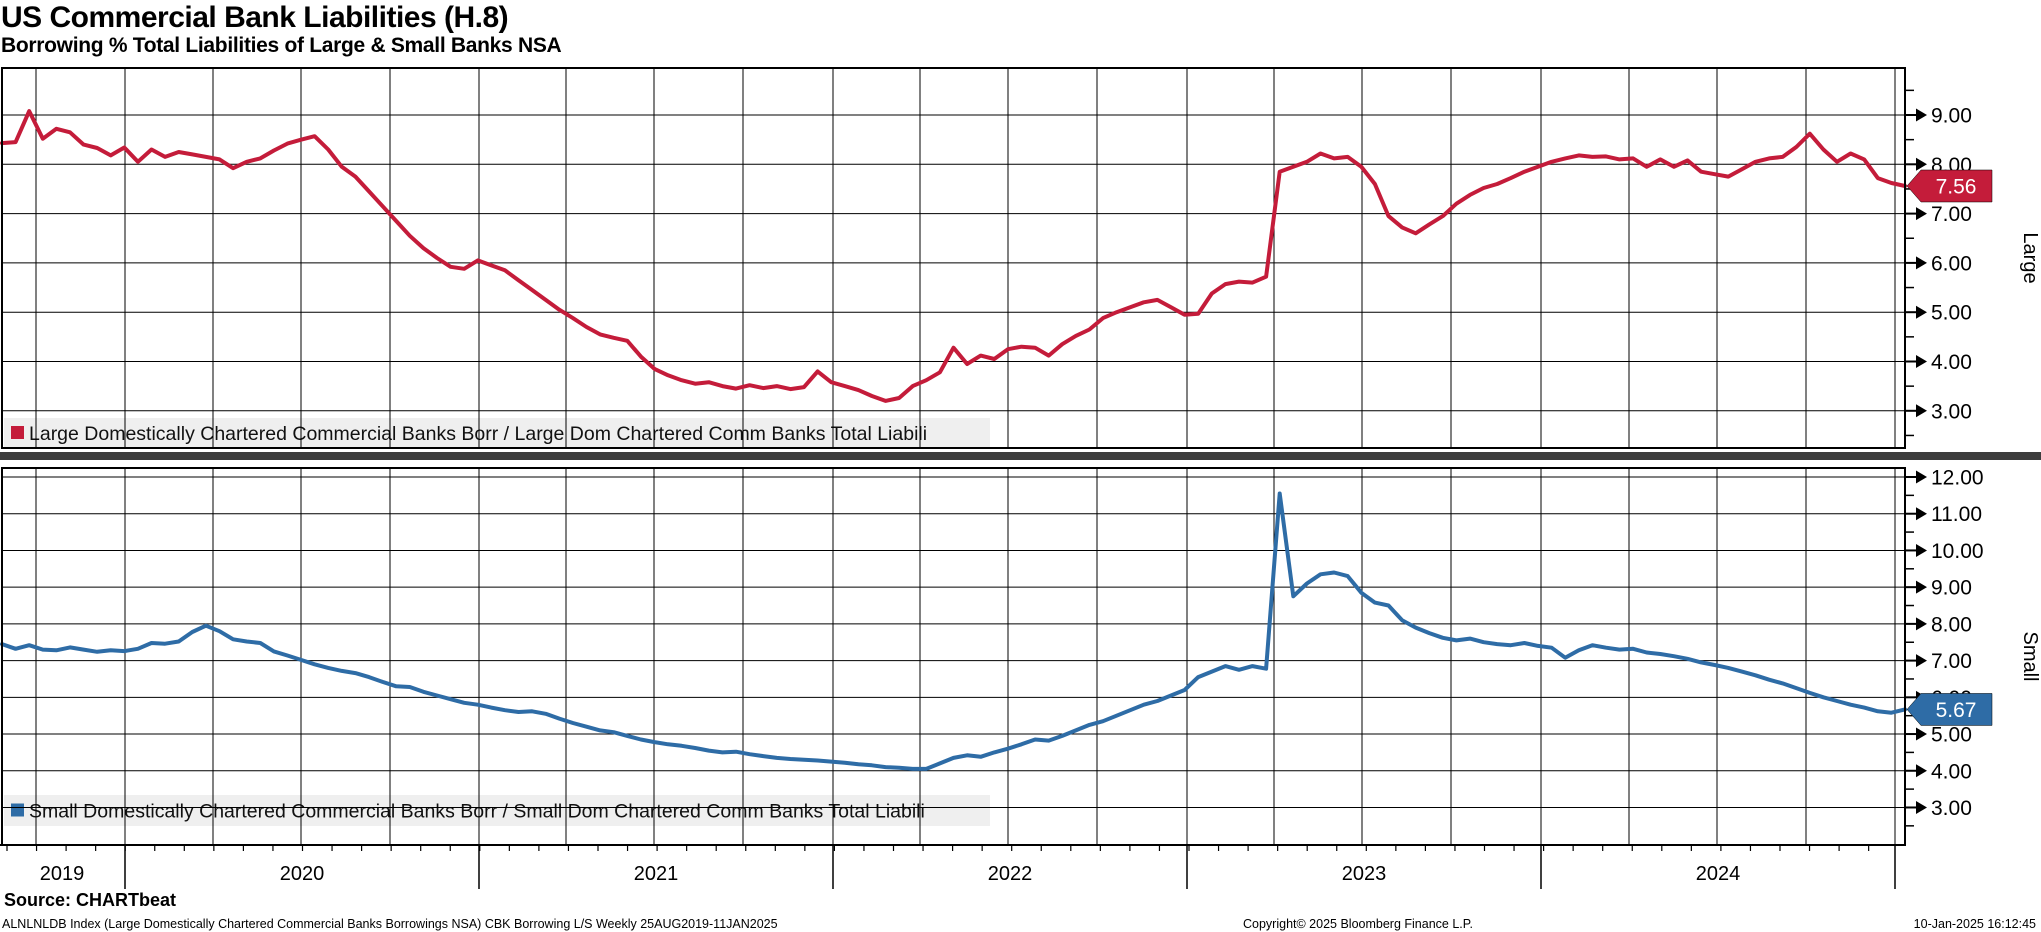 This screenshot has width=2041, height=932. I want to click on large-banks-borrowing-pct-ytick-label: 6.00, so click(1951, 263).